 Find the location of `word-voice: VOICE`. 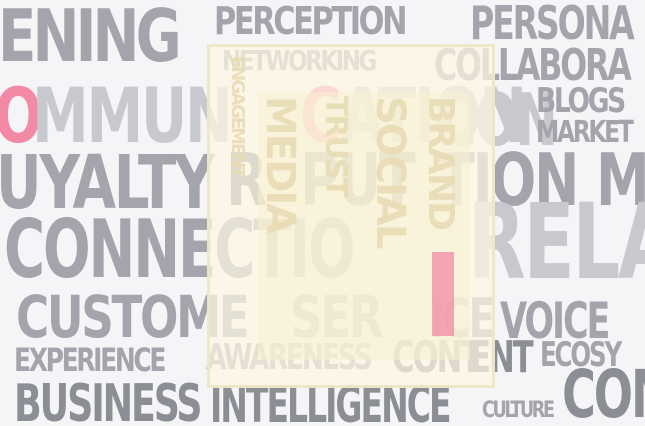

word-voice: VOICE is located at coordinates (555, 321).